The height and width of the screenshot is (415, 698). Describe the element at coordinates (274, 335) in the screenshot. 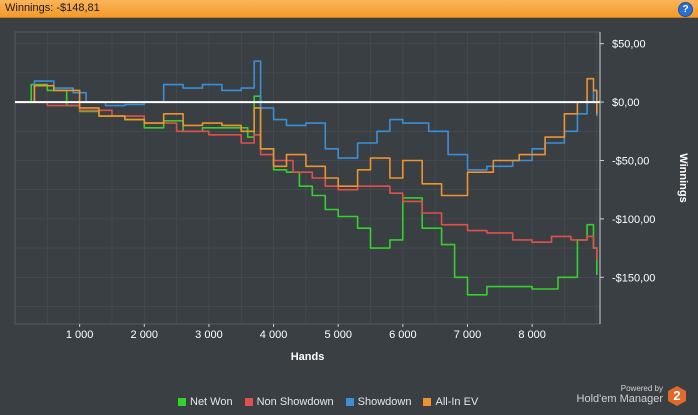

I see `x-tick-label: 4 000` at that location.